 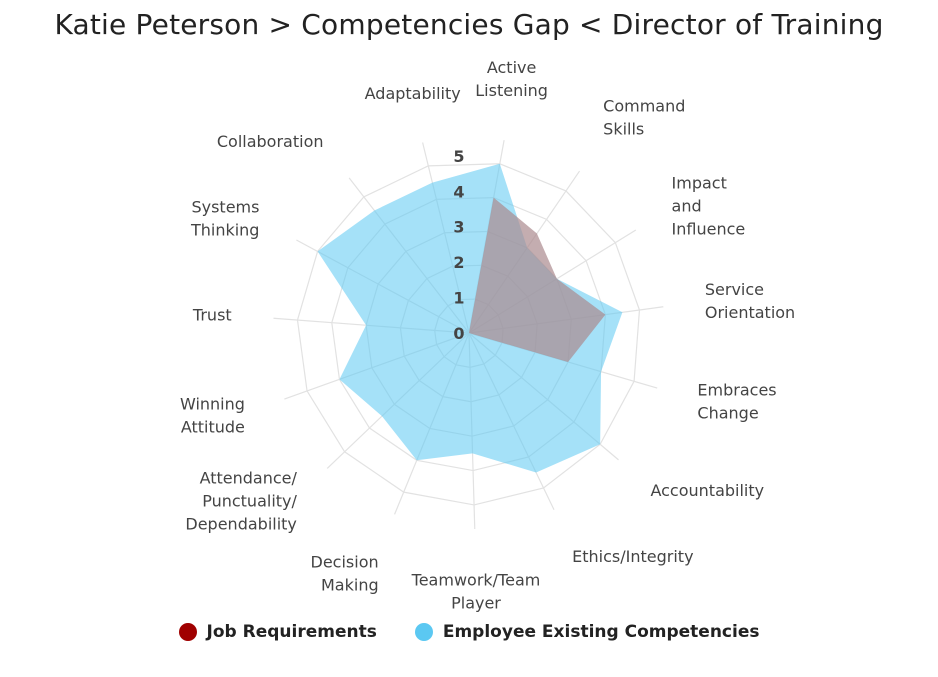 I want to click on axis-label-decision-making: Decision Making, so click(x=345, y=574).